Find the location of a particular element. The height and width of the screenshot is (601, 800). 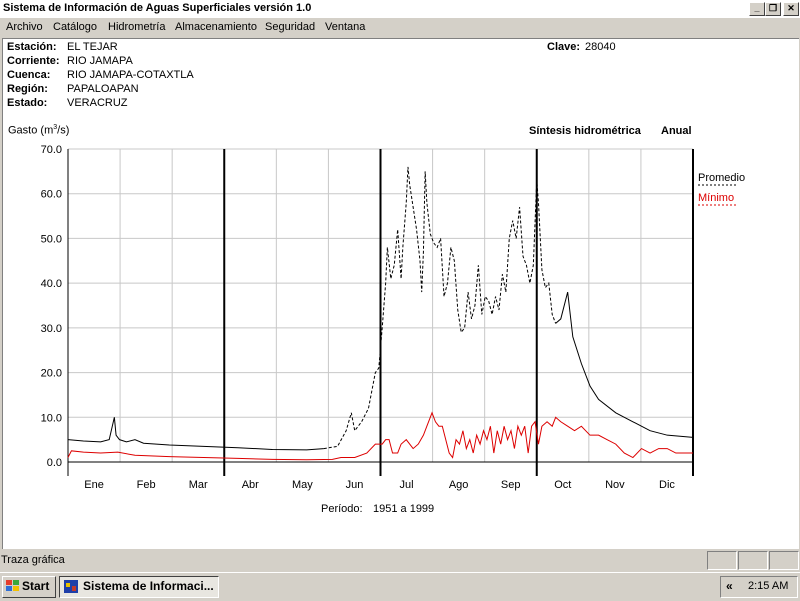

menu-seguridad: Seguridad is located at coordinates (290, 27).